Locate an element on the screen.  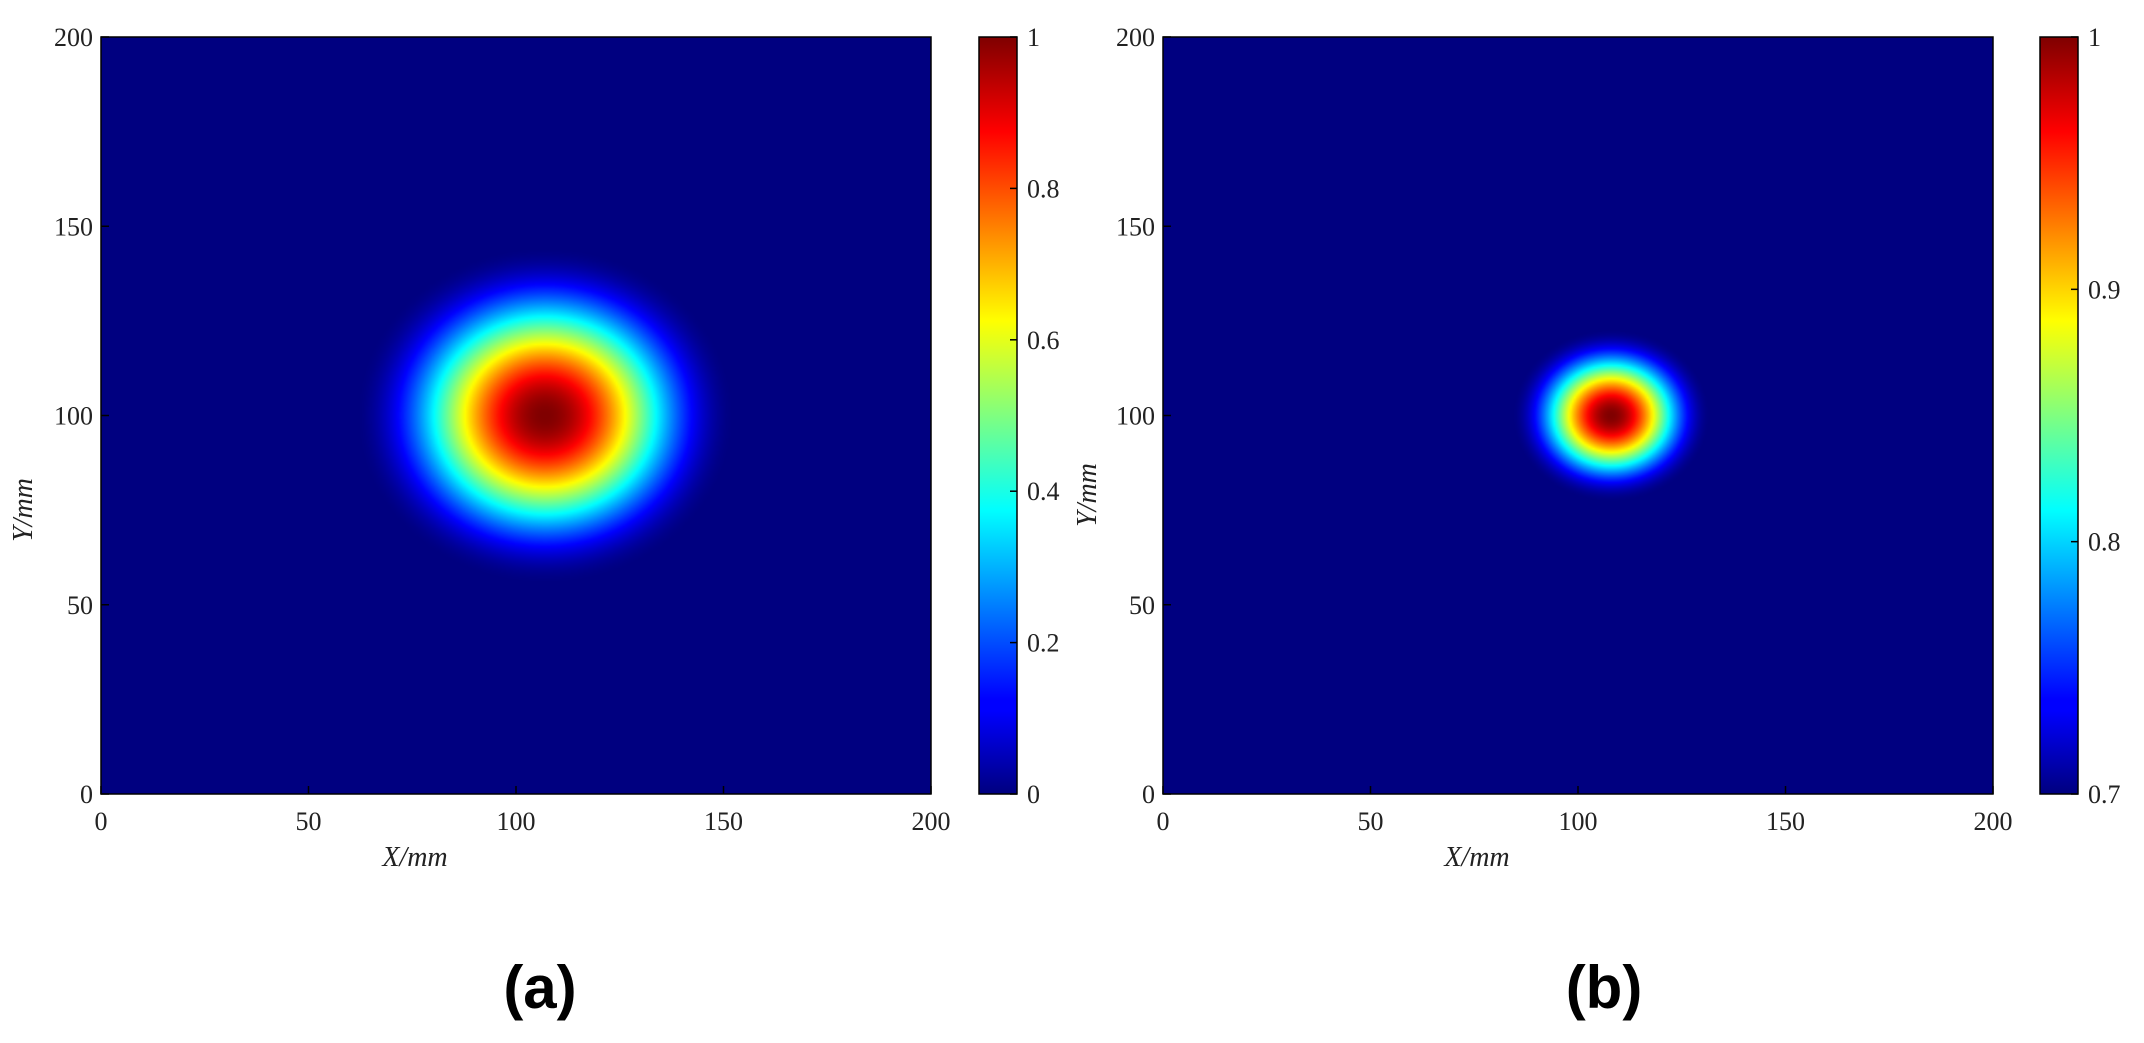
colorbar-ticks-b: 0.7 0.8 0.9 1 is located at coordinates (2096, 416).